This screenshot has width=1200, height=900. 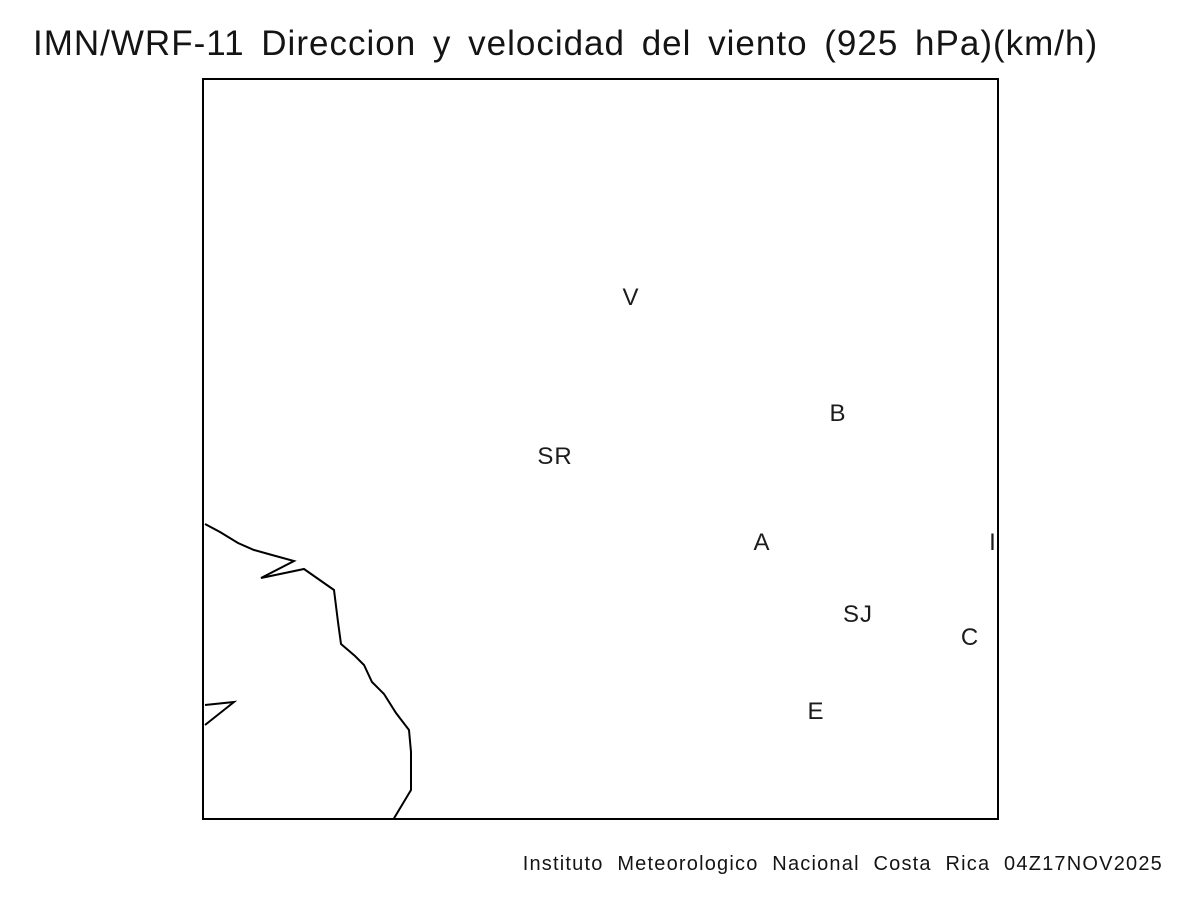 I want to click on coastline-main, so click(x=308, y=670).